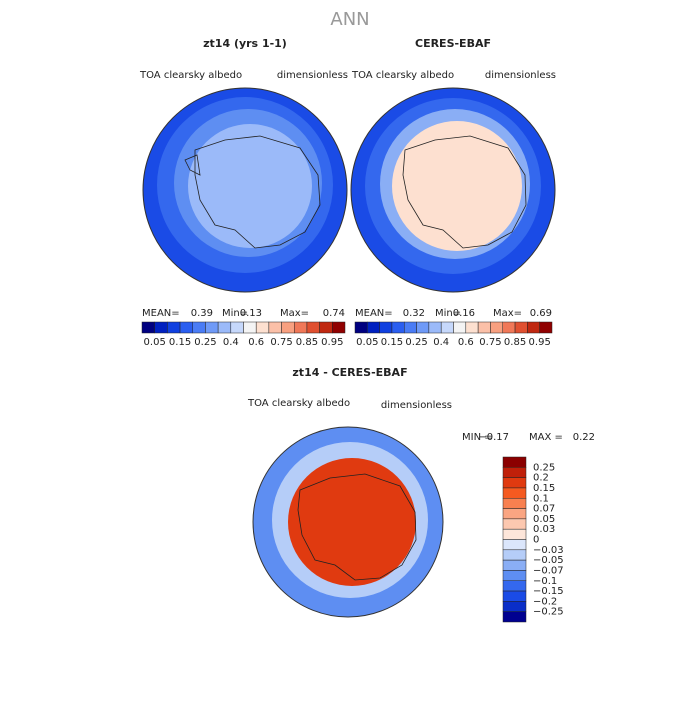 The width and height of the screenshot is (700, 704). What do you see at coordinates (548, 591) in the screenshot?
I see `colorbar-label: −0.15` at bounding box center [548, 591].